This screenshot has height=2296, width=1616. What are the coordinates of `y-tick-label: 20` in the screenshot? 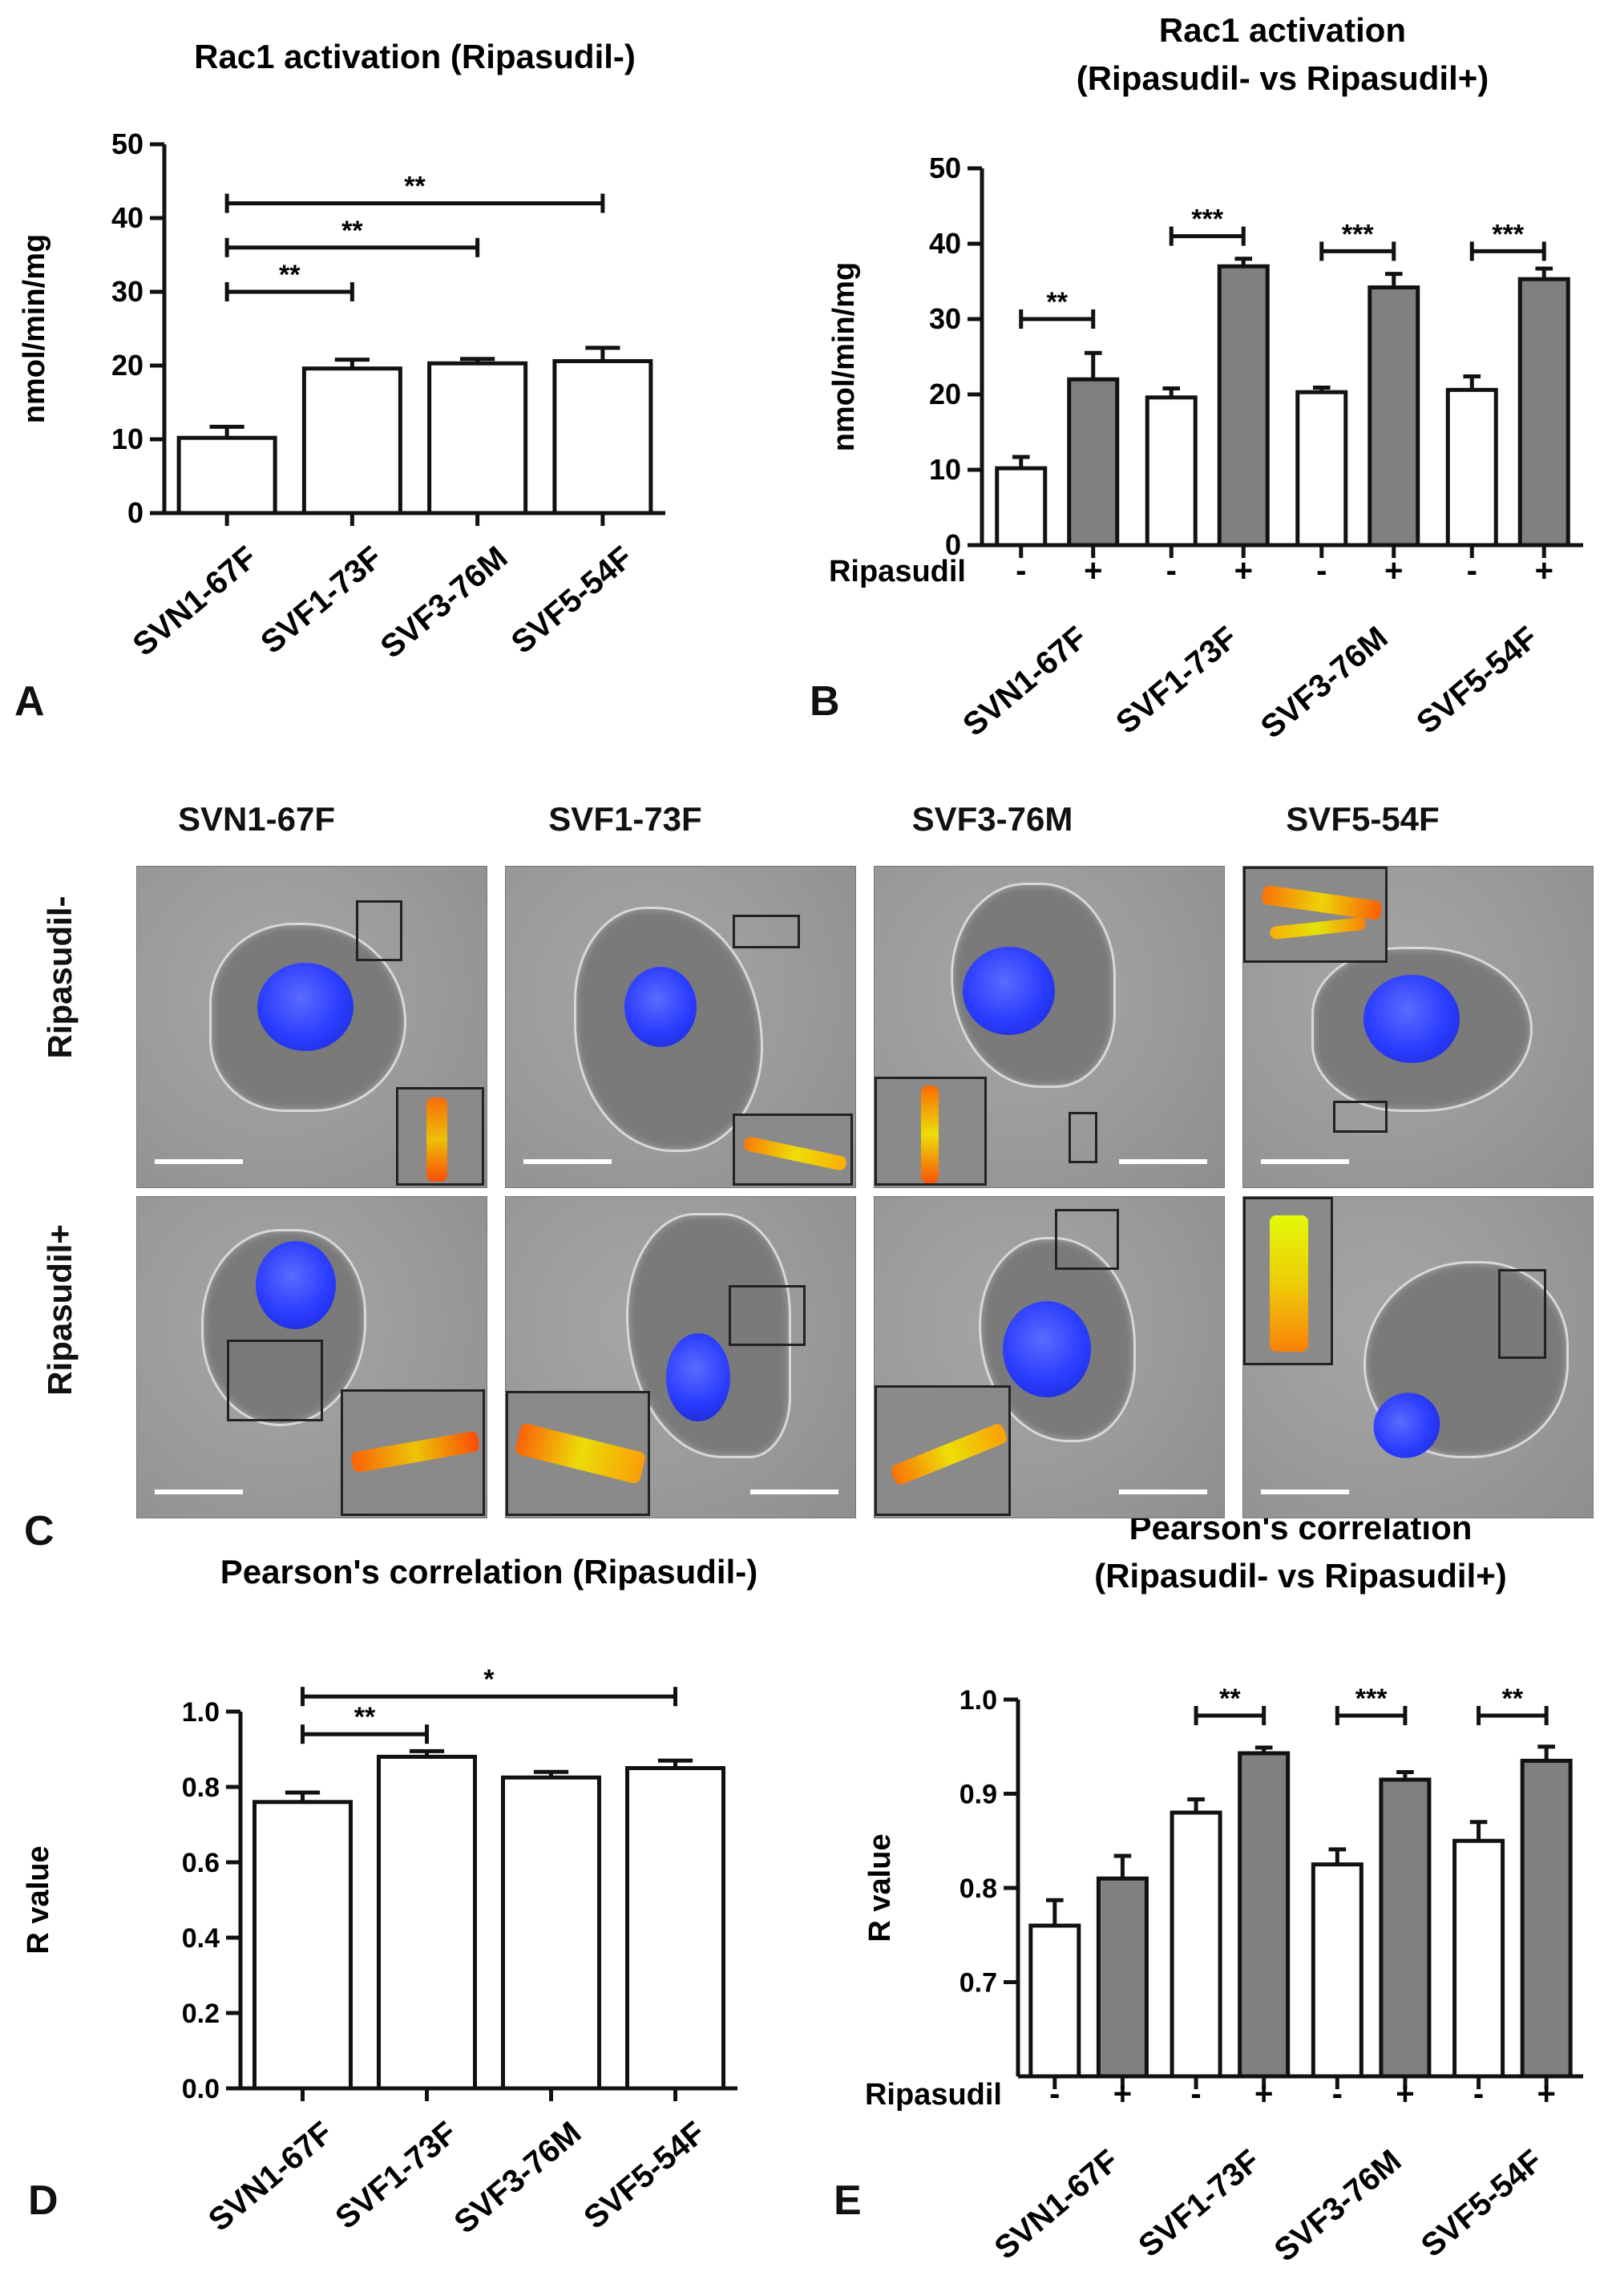 It's located at (945, 394).